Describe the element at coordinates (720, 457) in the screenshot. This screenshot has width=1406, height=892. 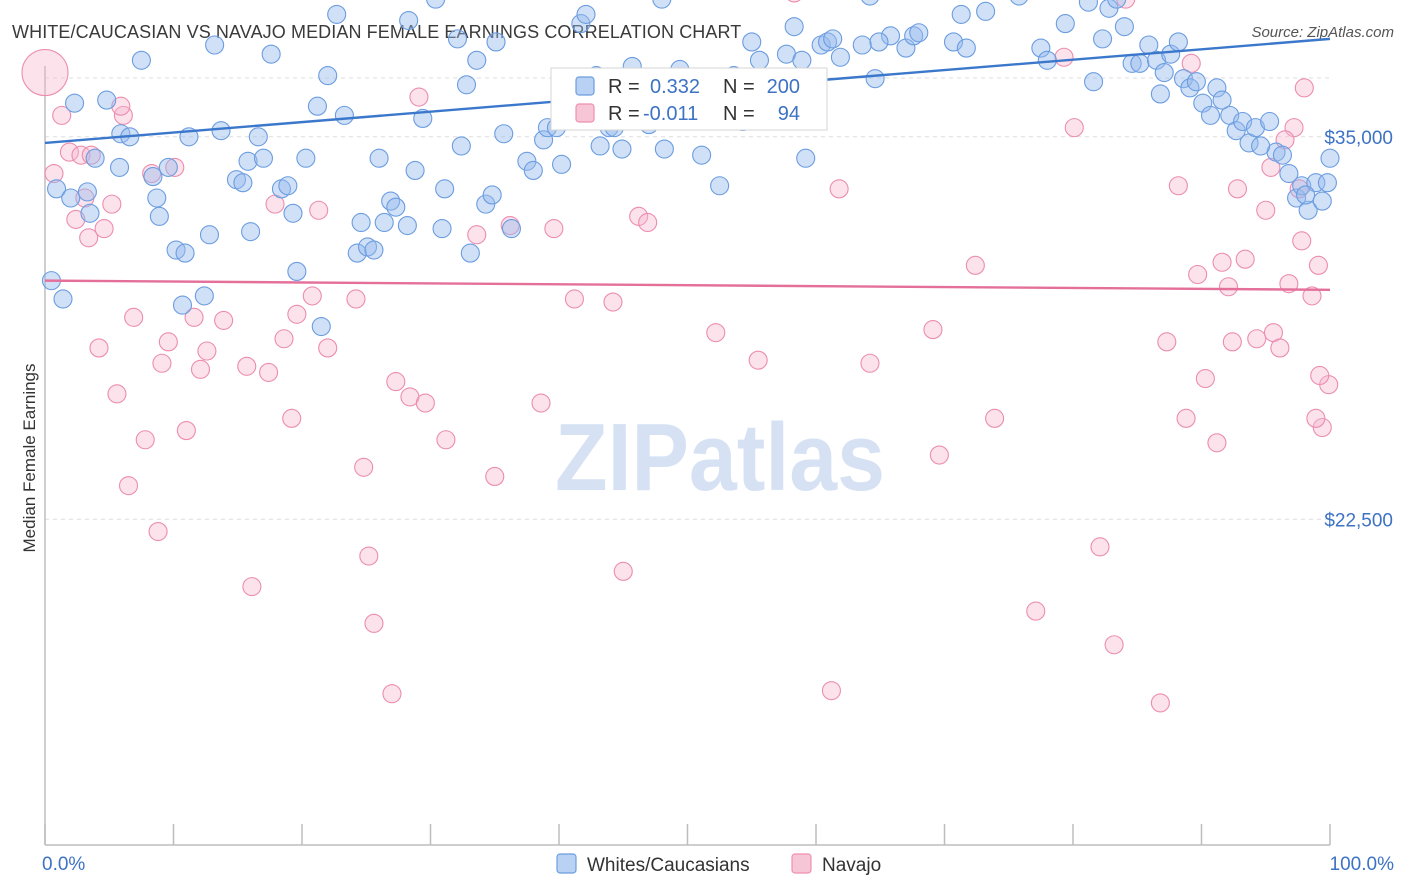
I see `watermark: ZIPatlas` at that location.